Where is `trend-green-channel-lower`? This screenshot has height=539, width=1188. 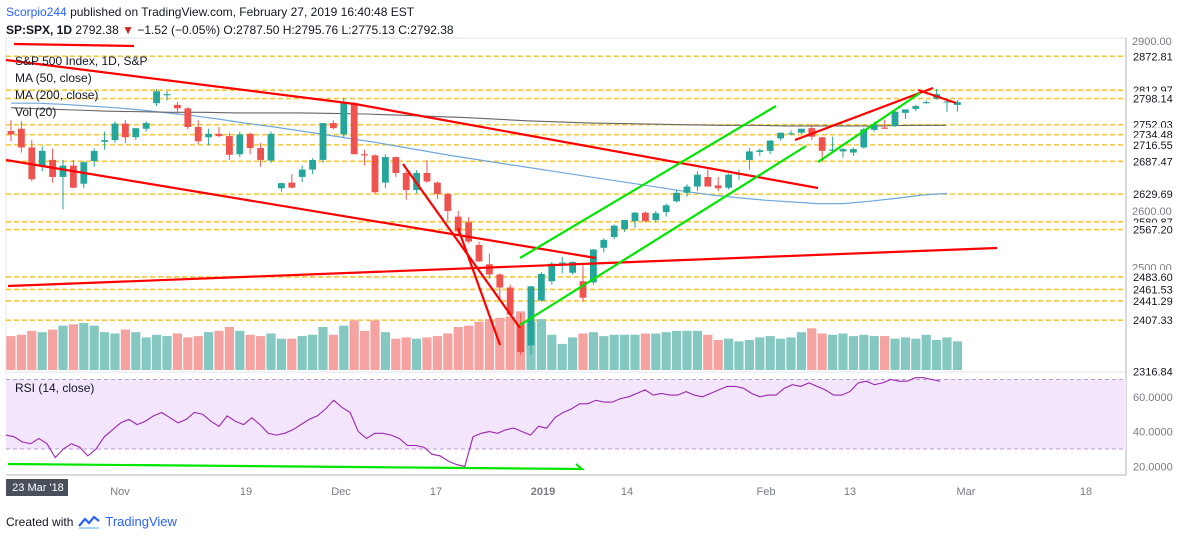 trend-green-channel-lower is located at coordinates (663, 235).